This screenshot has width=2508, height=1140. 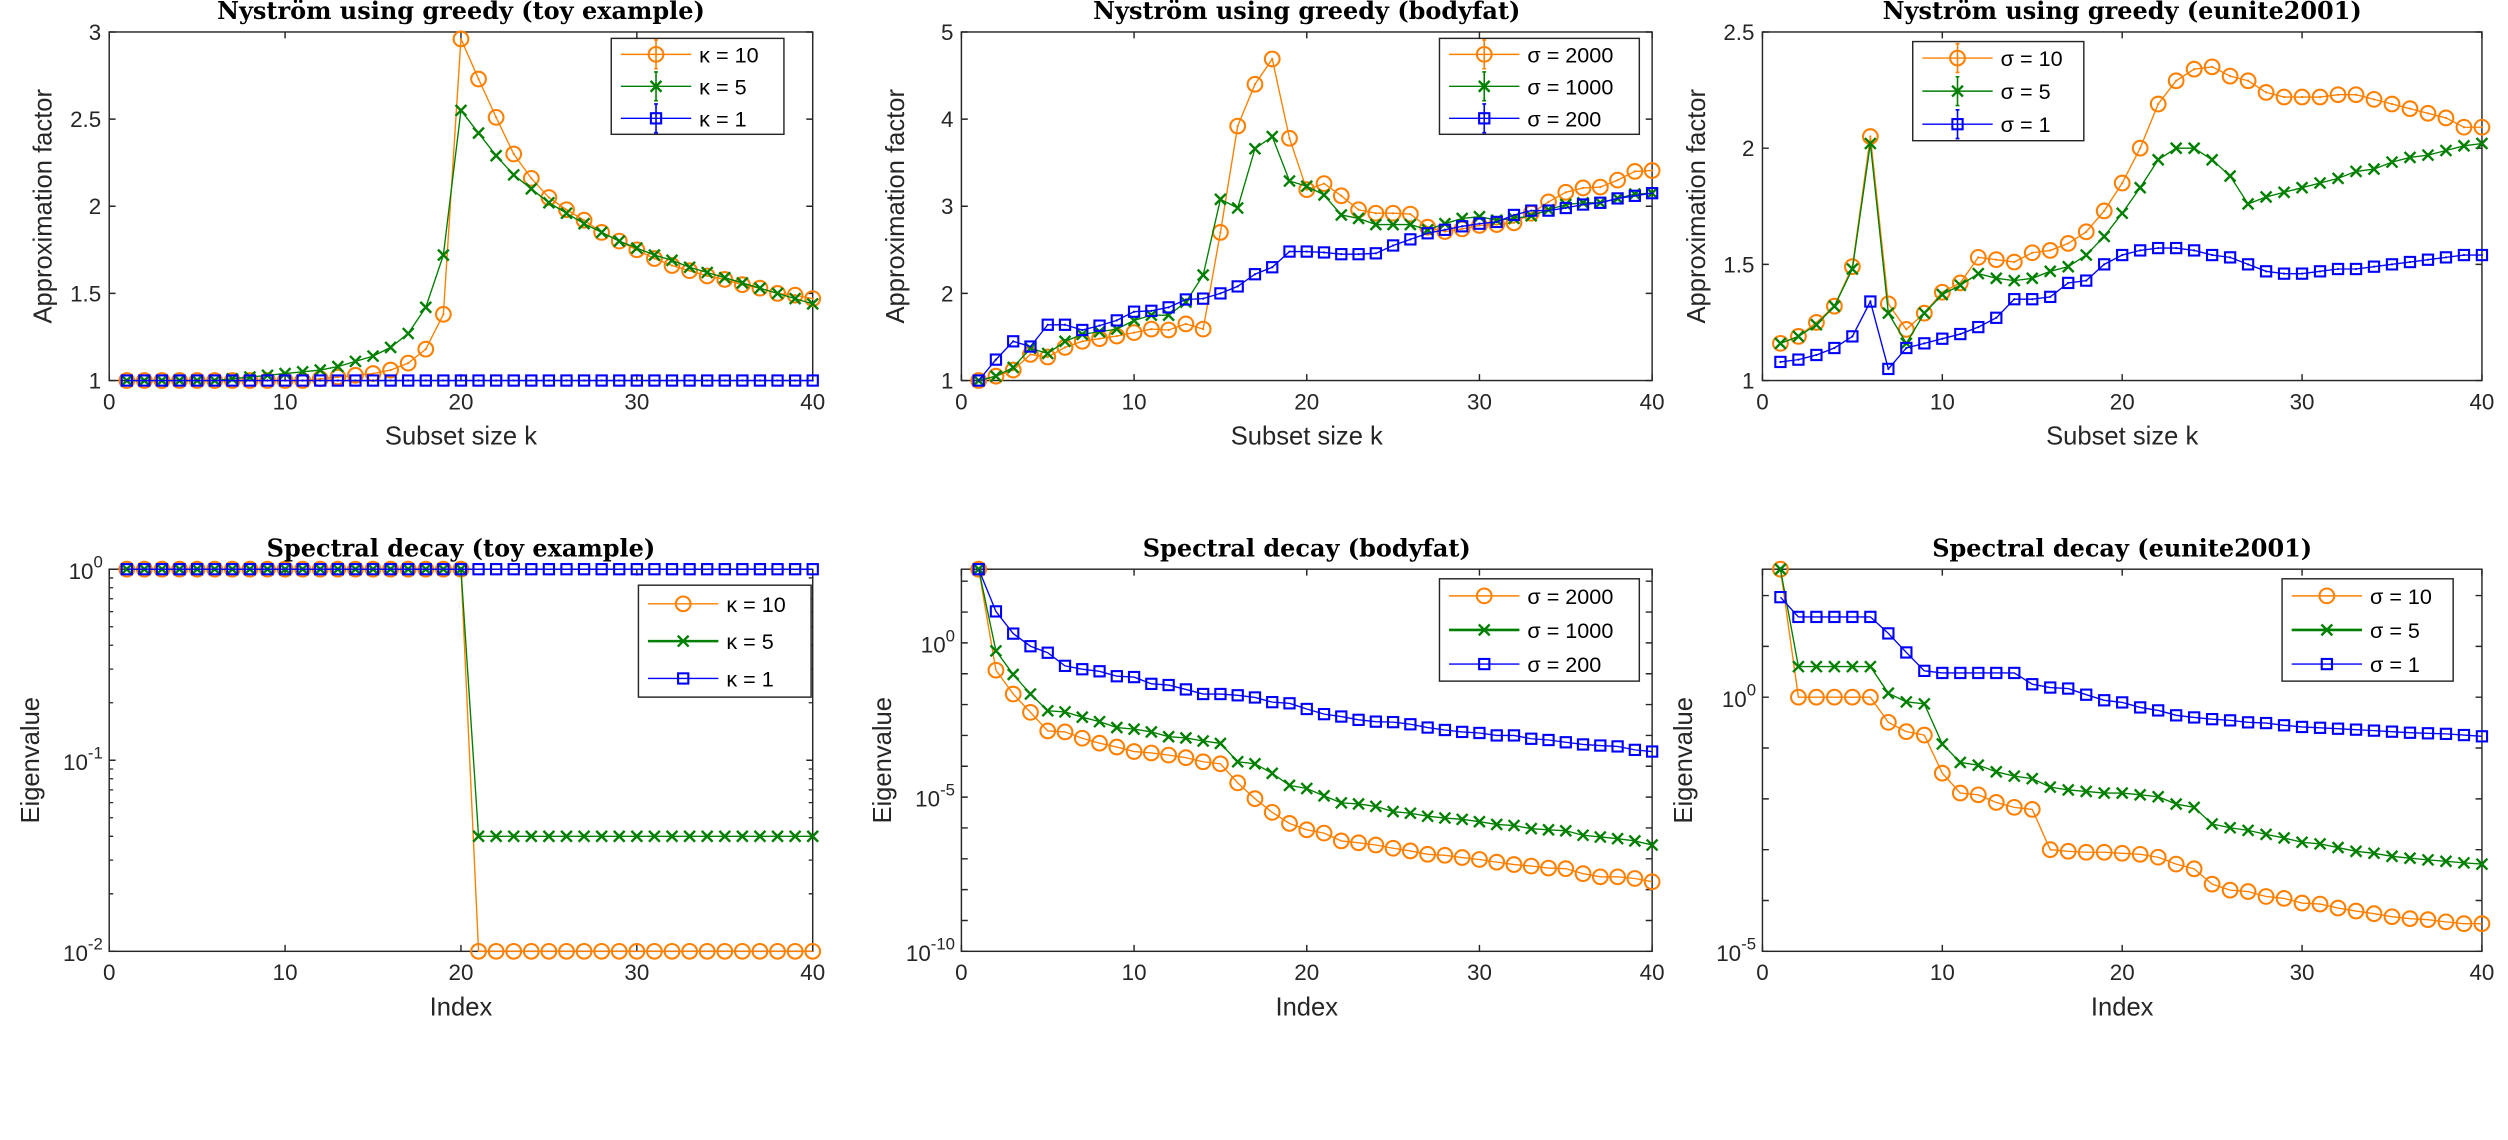 I want to click on legend-marker, so click(x=1484, y=54).